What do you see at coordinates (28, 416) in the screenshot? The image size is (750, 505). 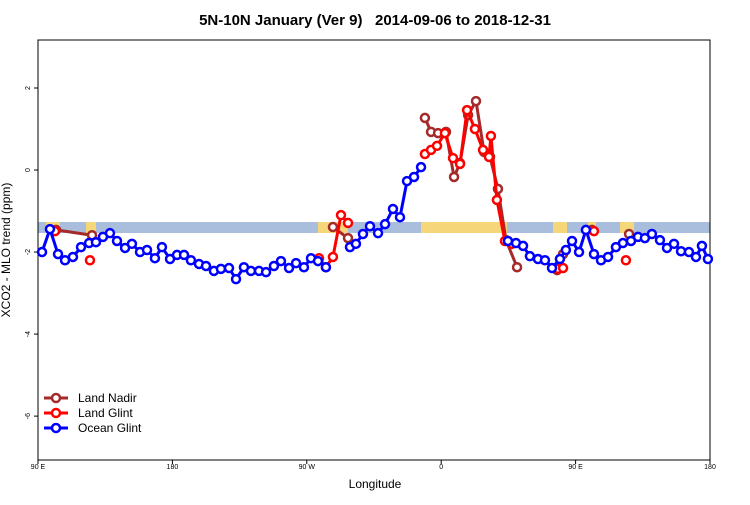 I see `y-tick-label: -6` at bounding box center [28, 416].